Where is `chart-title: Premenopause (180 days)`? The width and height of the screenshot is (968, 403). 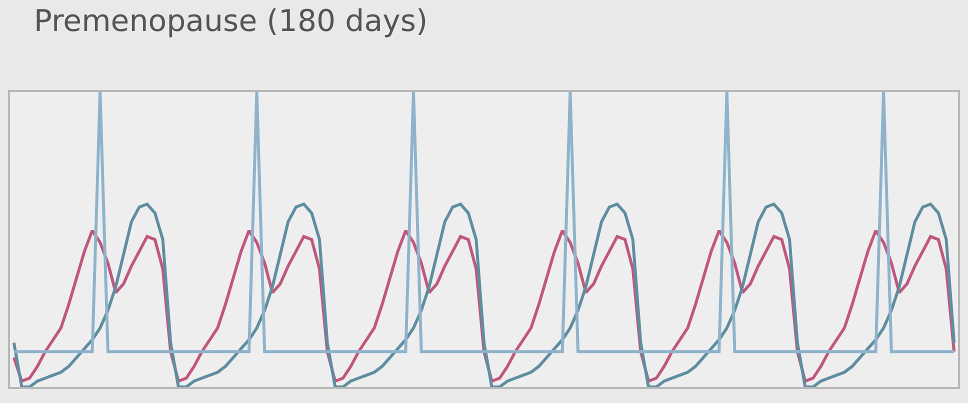
chart-title: Premenopause (180 days) is located at coordinates (231, 22).